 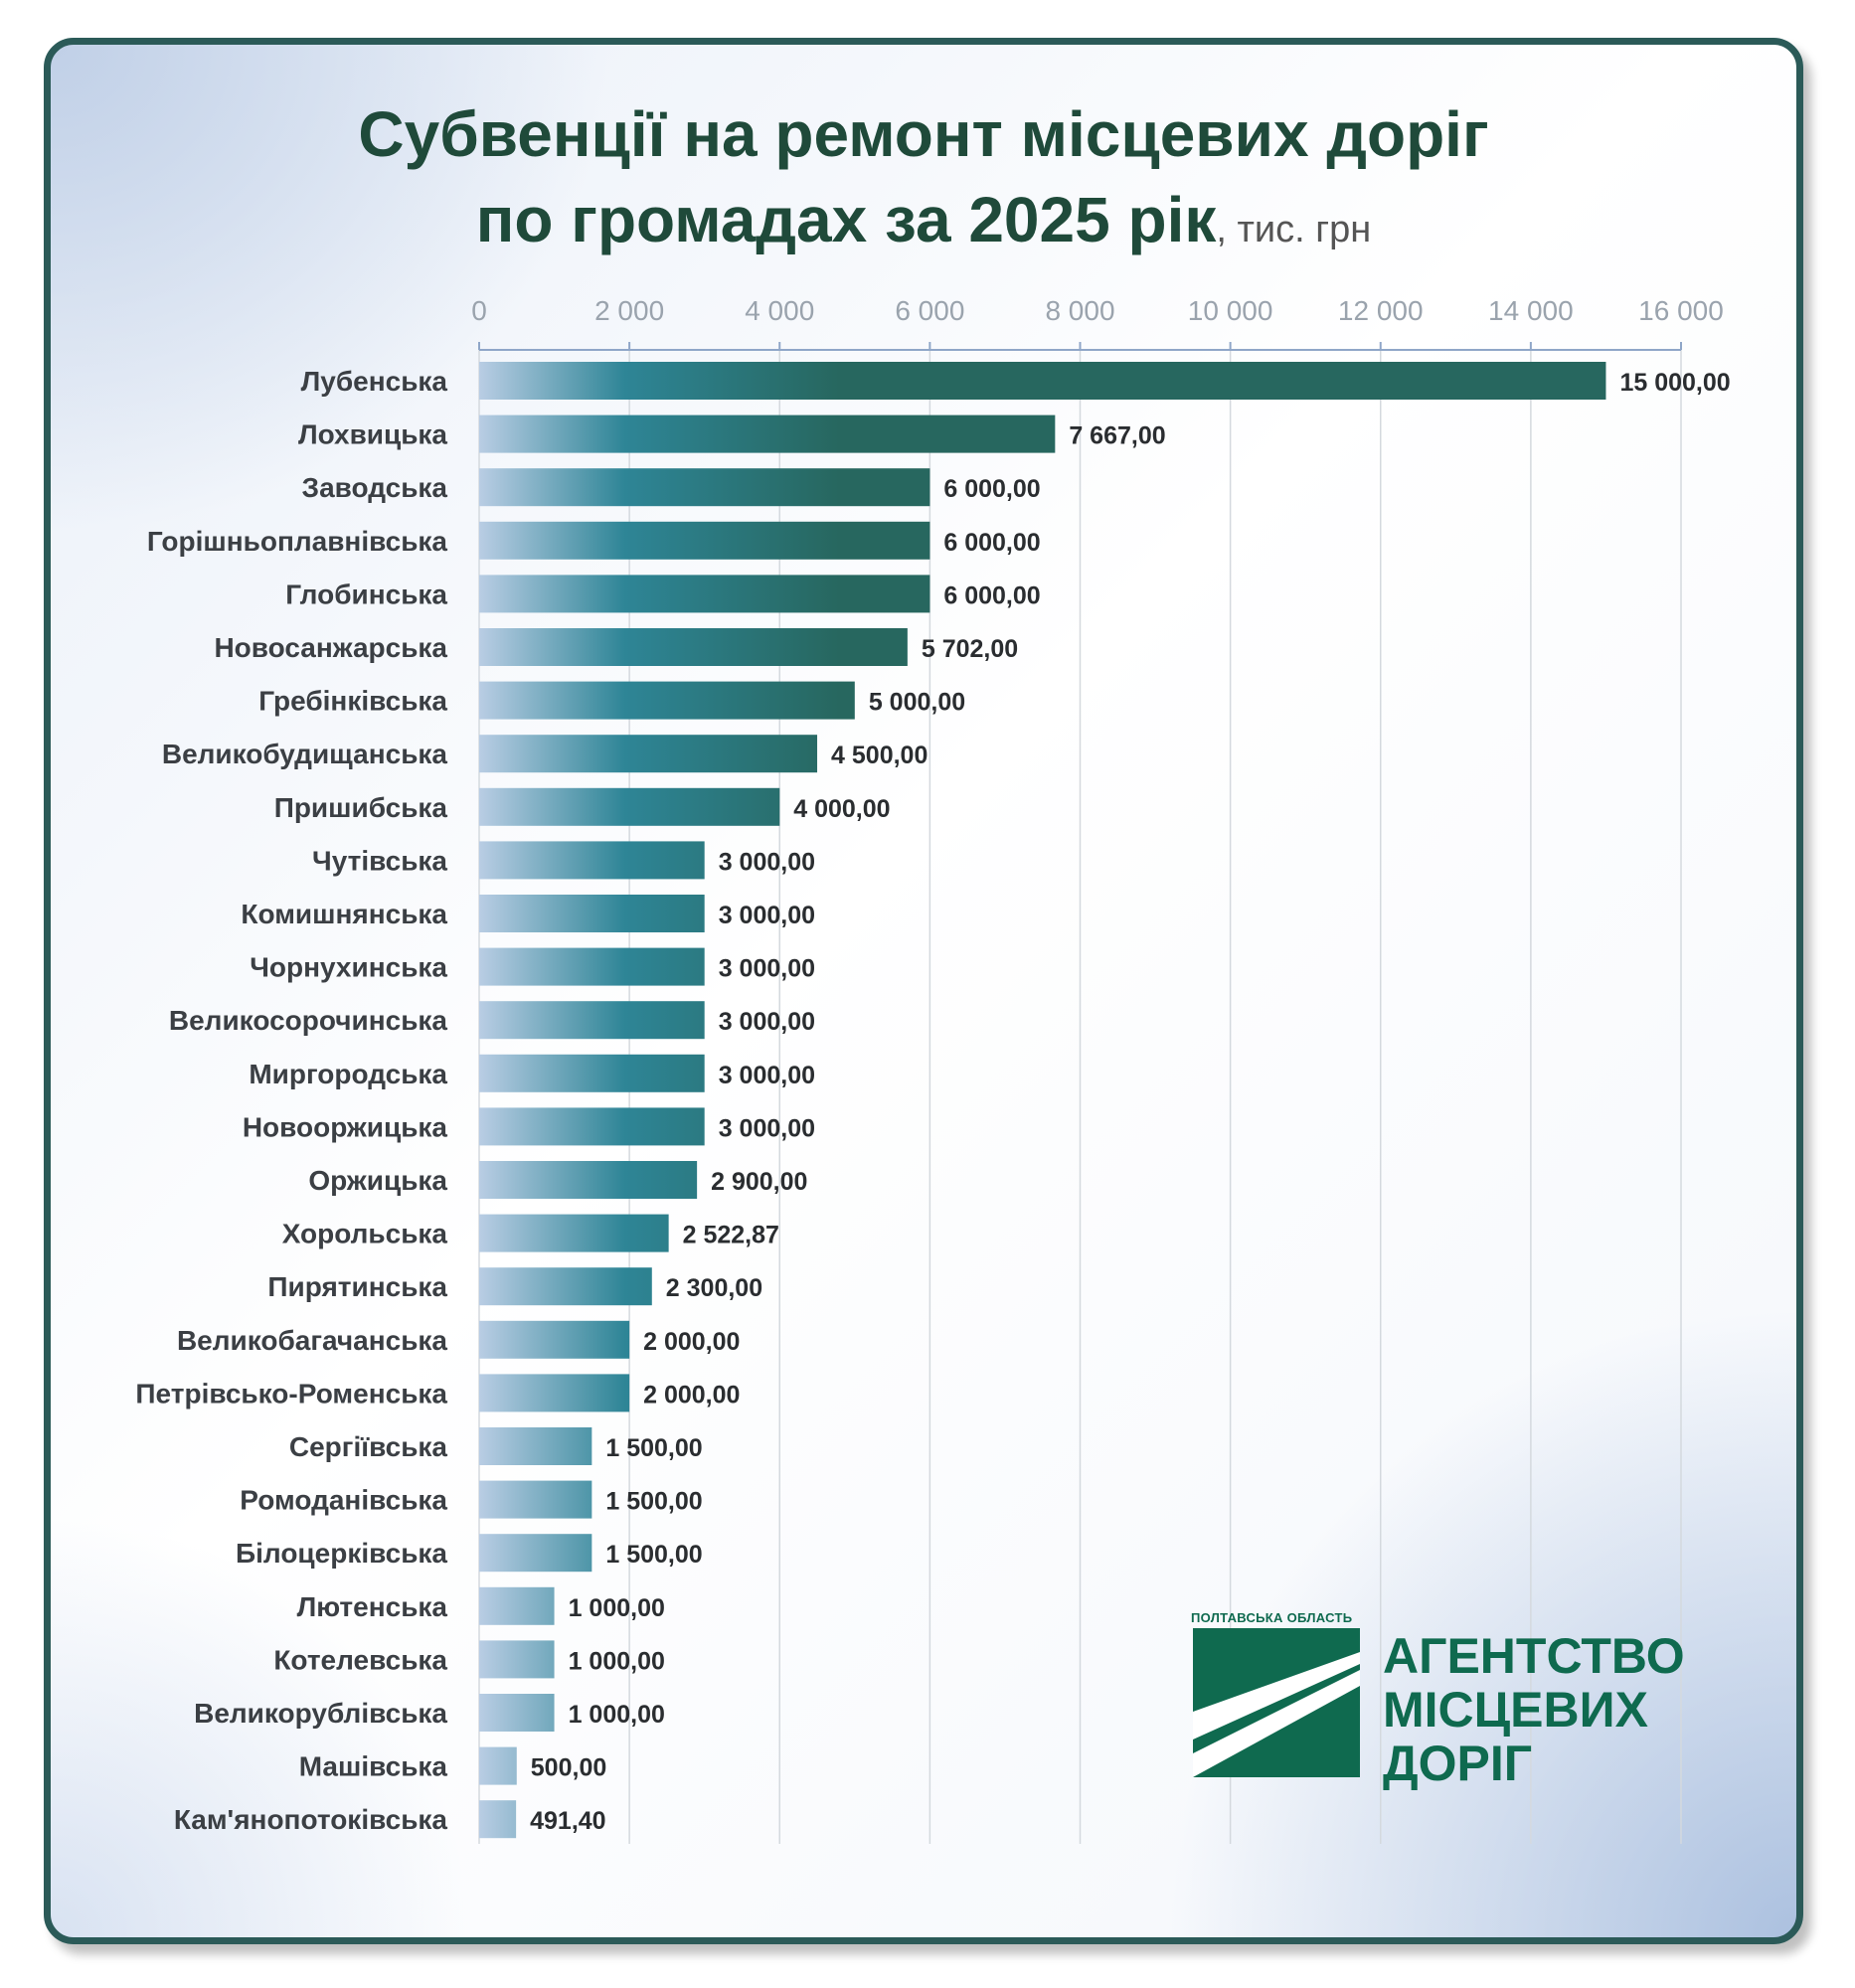 What do you see at coordinates (330, 647) in the screenshot?
I see `category-label: Новосанжарська` at bounding box center [330, 647].